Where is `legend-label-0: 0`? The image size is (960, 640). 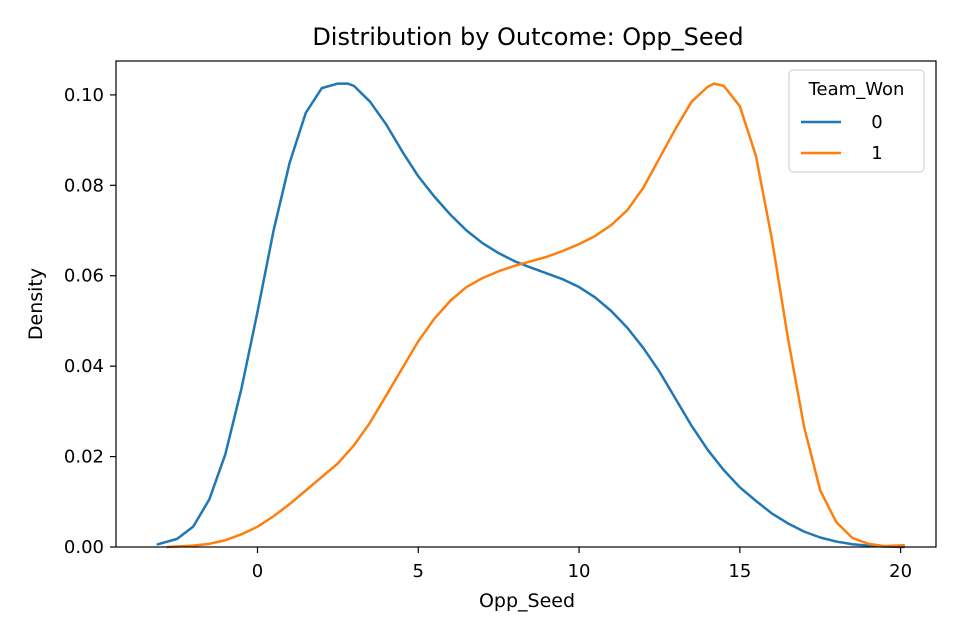 legend-label-0: 0 is located at coordinates (876, 122).